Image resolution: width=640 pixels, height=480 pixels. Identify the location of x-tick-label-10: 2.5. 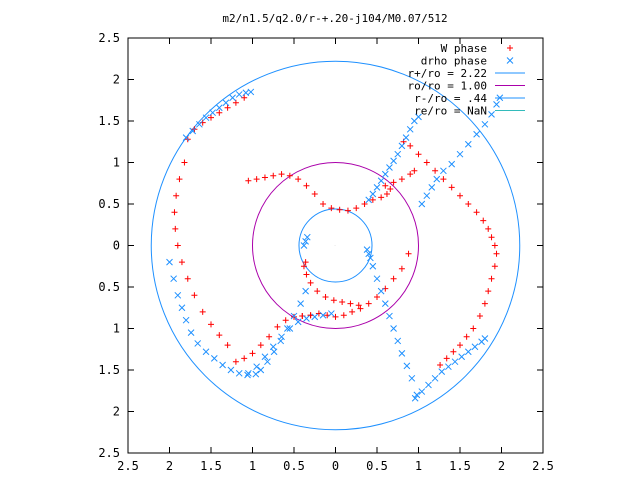
(543, 466).